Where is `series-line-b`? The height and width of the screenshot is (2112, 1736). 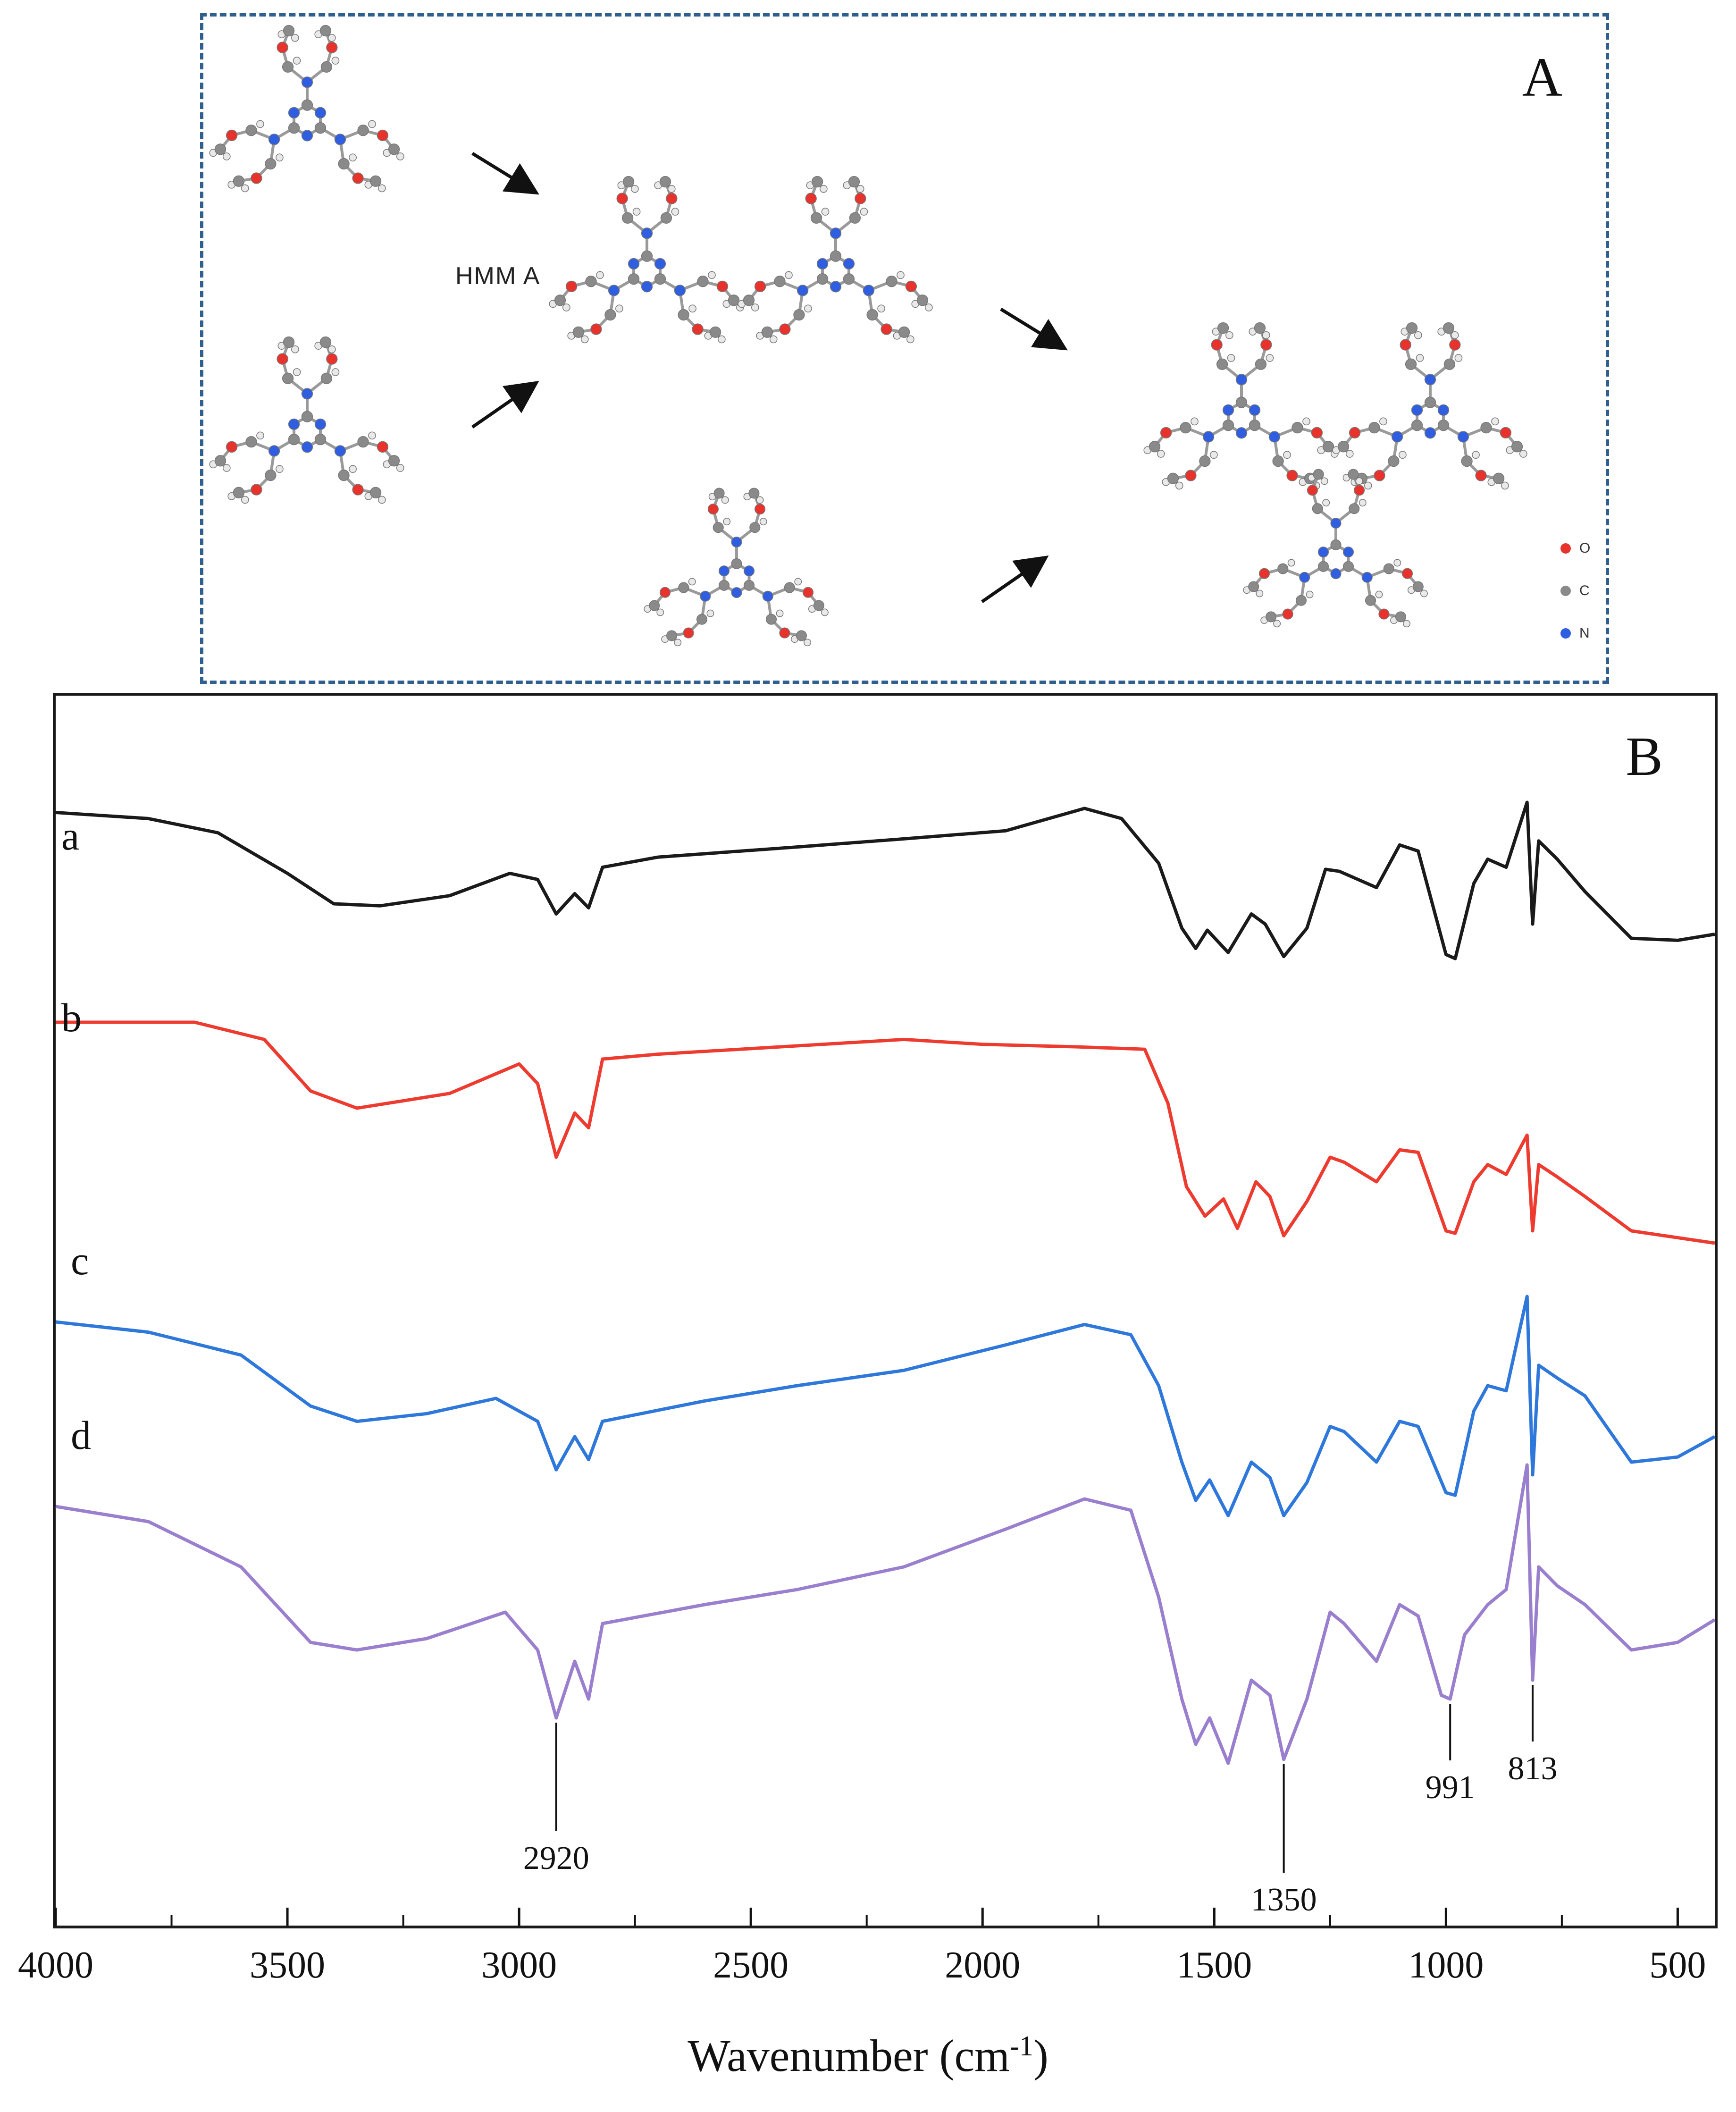
series-line-b is located at coordinates (886, 1132).